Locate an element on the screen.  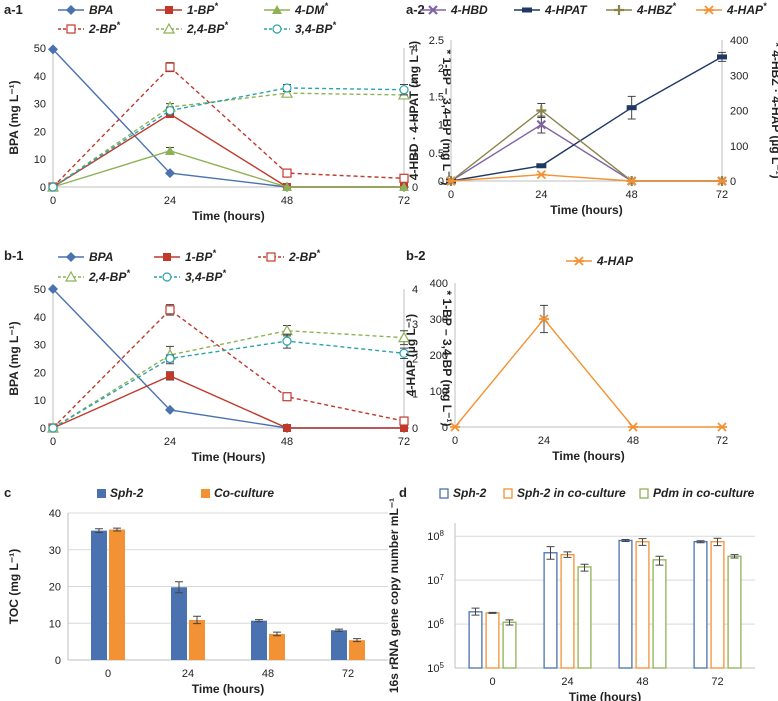
y2-tick-label: 200 is located at coordinates (739, 112).